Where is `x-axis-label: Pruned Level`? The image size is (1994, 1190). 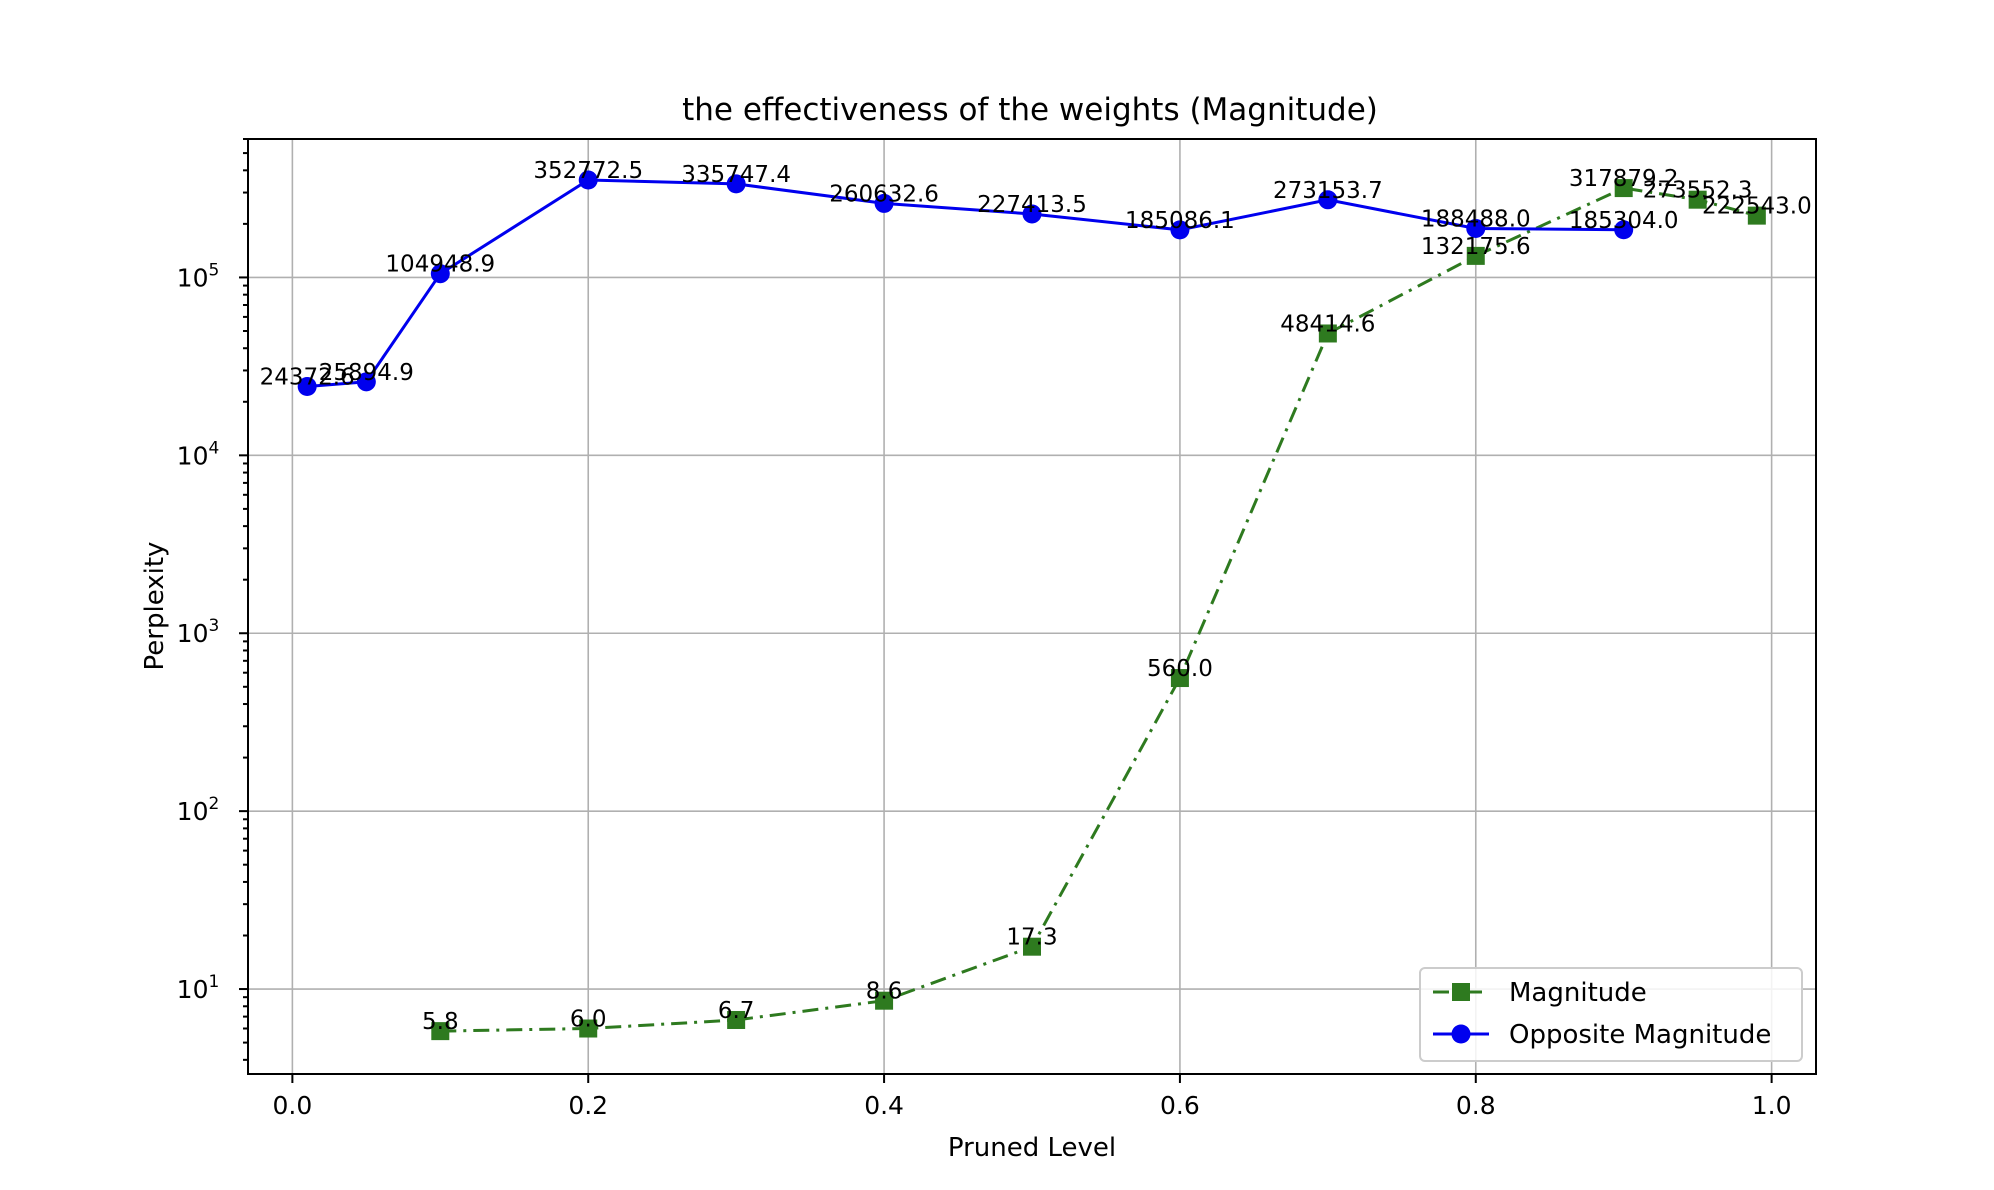
x-axis-label: Pruned Level is located at coordinates (1032, 1148).